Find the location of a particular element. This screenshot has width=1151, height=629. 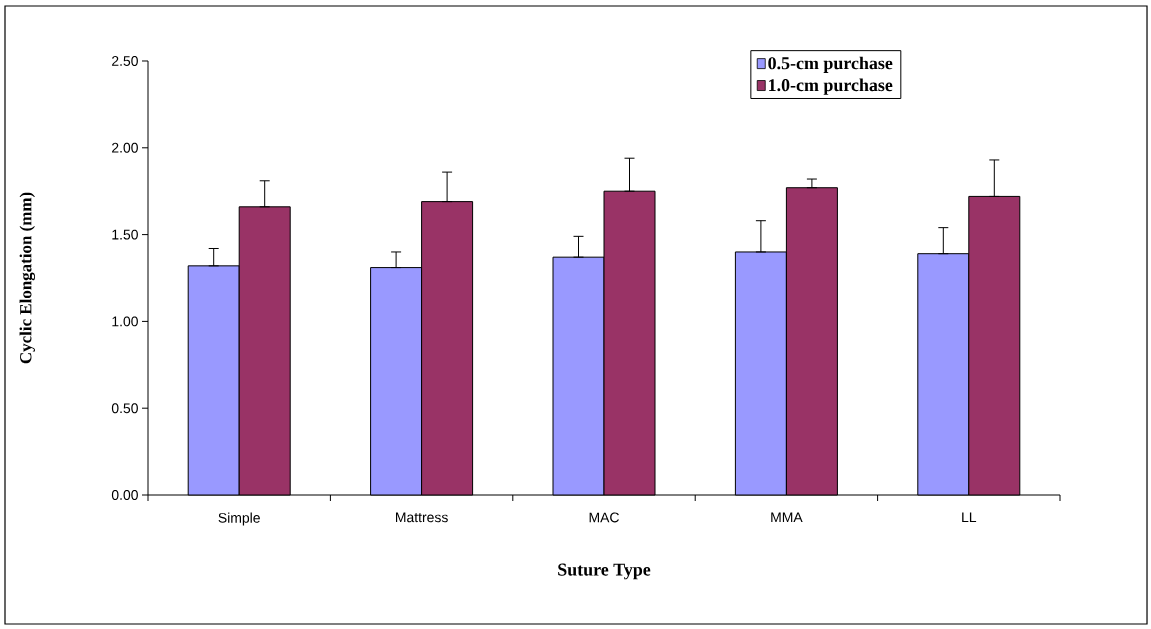

y-tick-label: 2.50 is located at coordinates (125, 61).